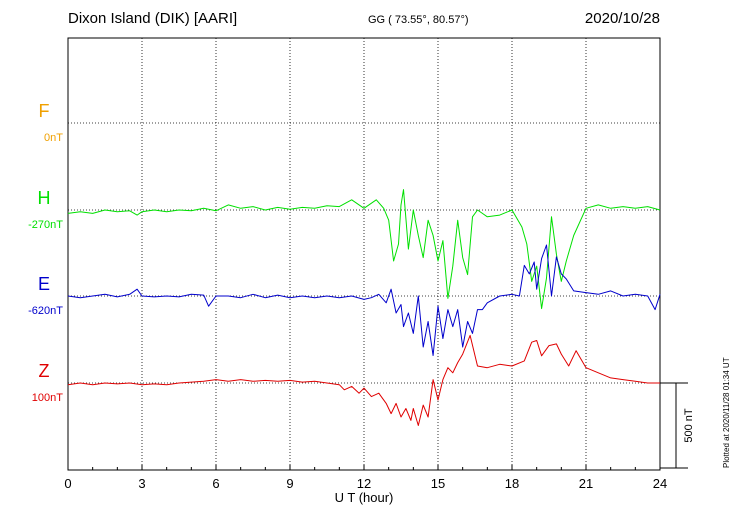 This screenshot has height=520, width=730. What do you see at coordinates (363, 380) in the screenshot?
I see `series-line-z` at bounding box center [363, 380].